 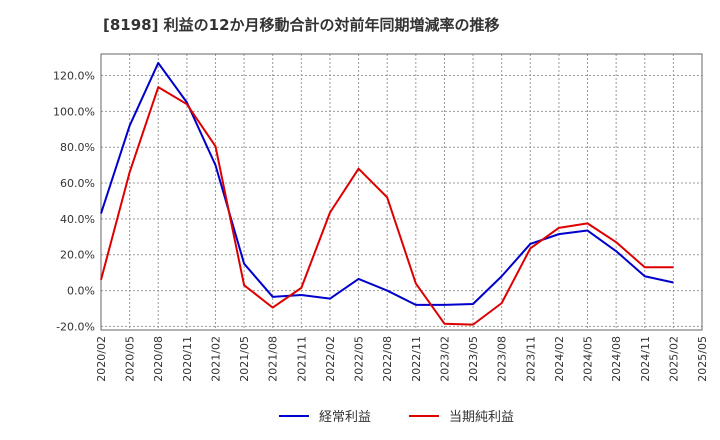 What do you see at coordinates (301, 25) in the screenshot?
I see `chart-title: [8198] 利益の12か月移動合計の対前年同期増減率の推移` at bounding box center [301, 25].